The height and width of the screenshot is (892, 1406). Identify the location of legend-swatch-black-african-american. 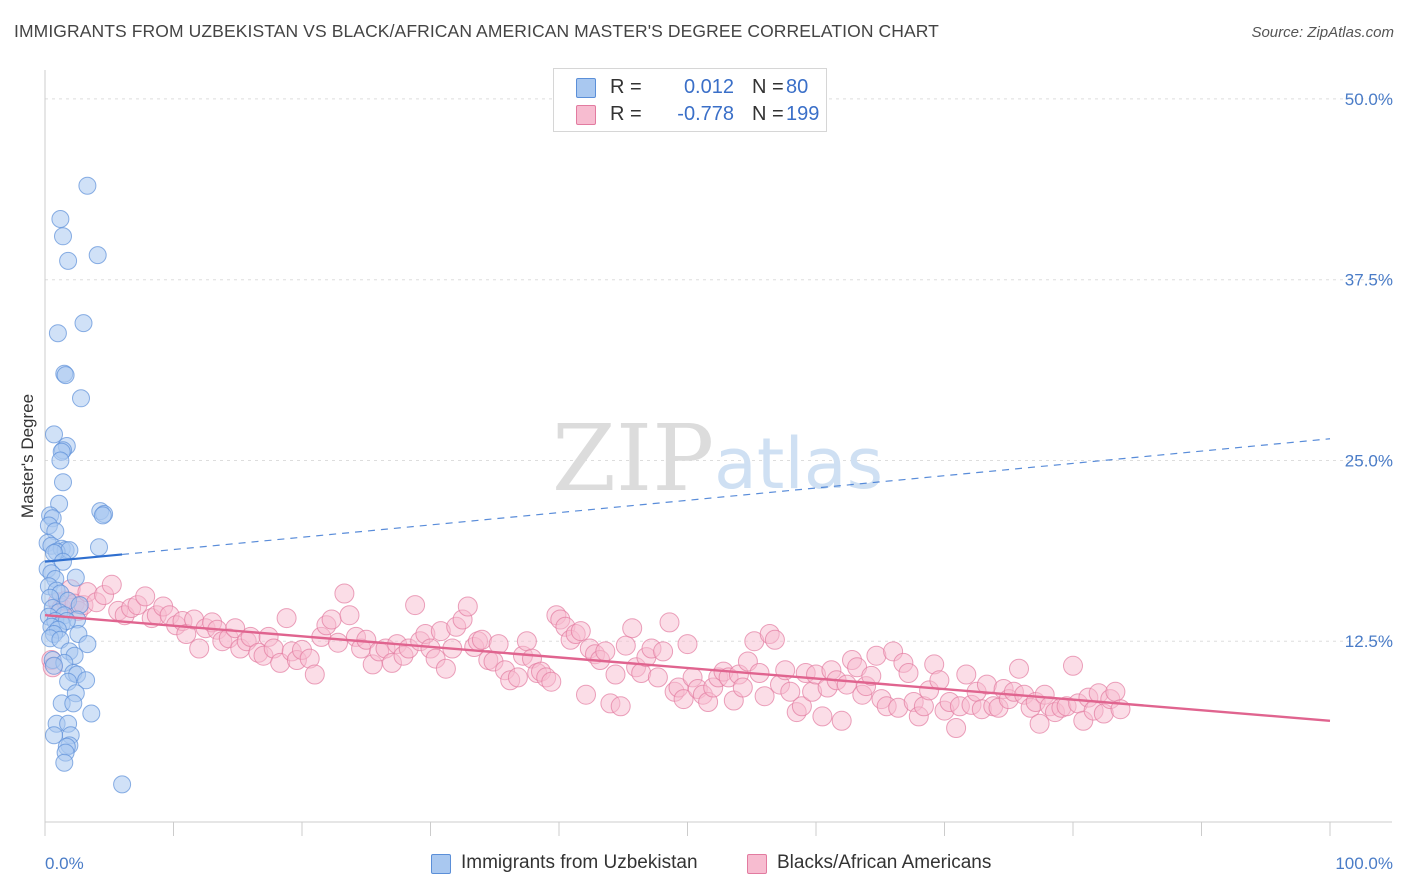
(586, 115).